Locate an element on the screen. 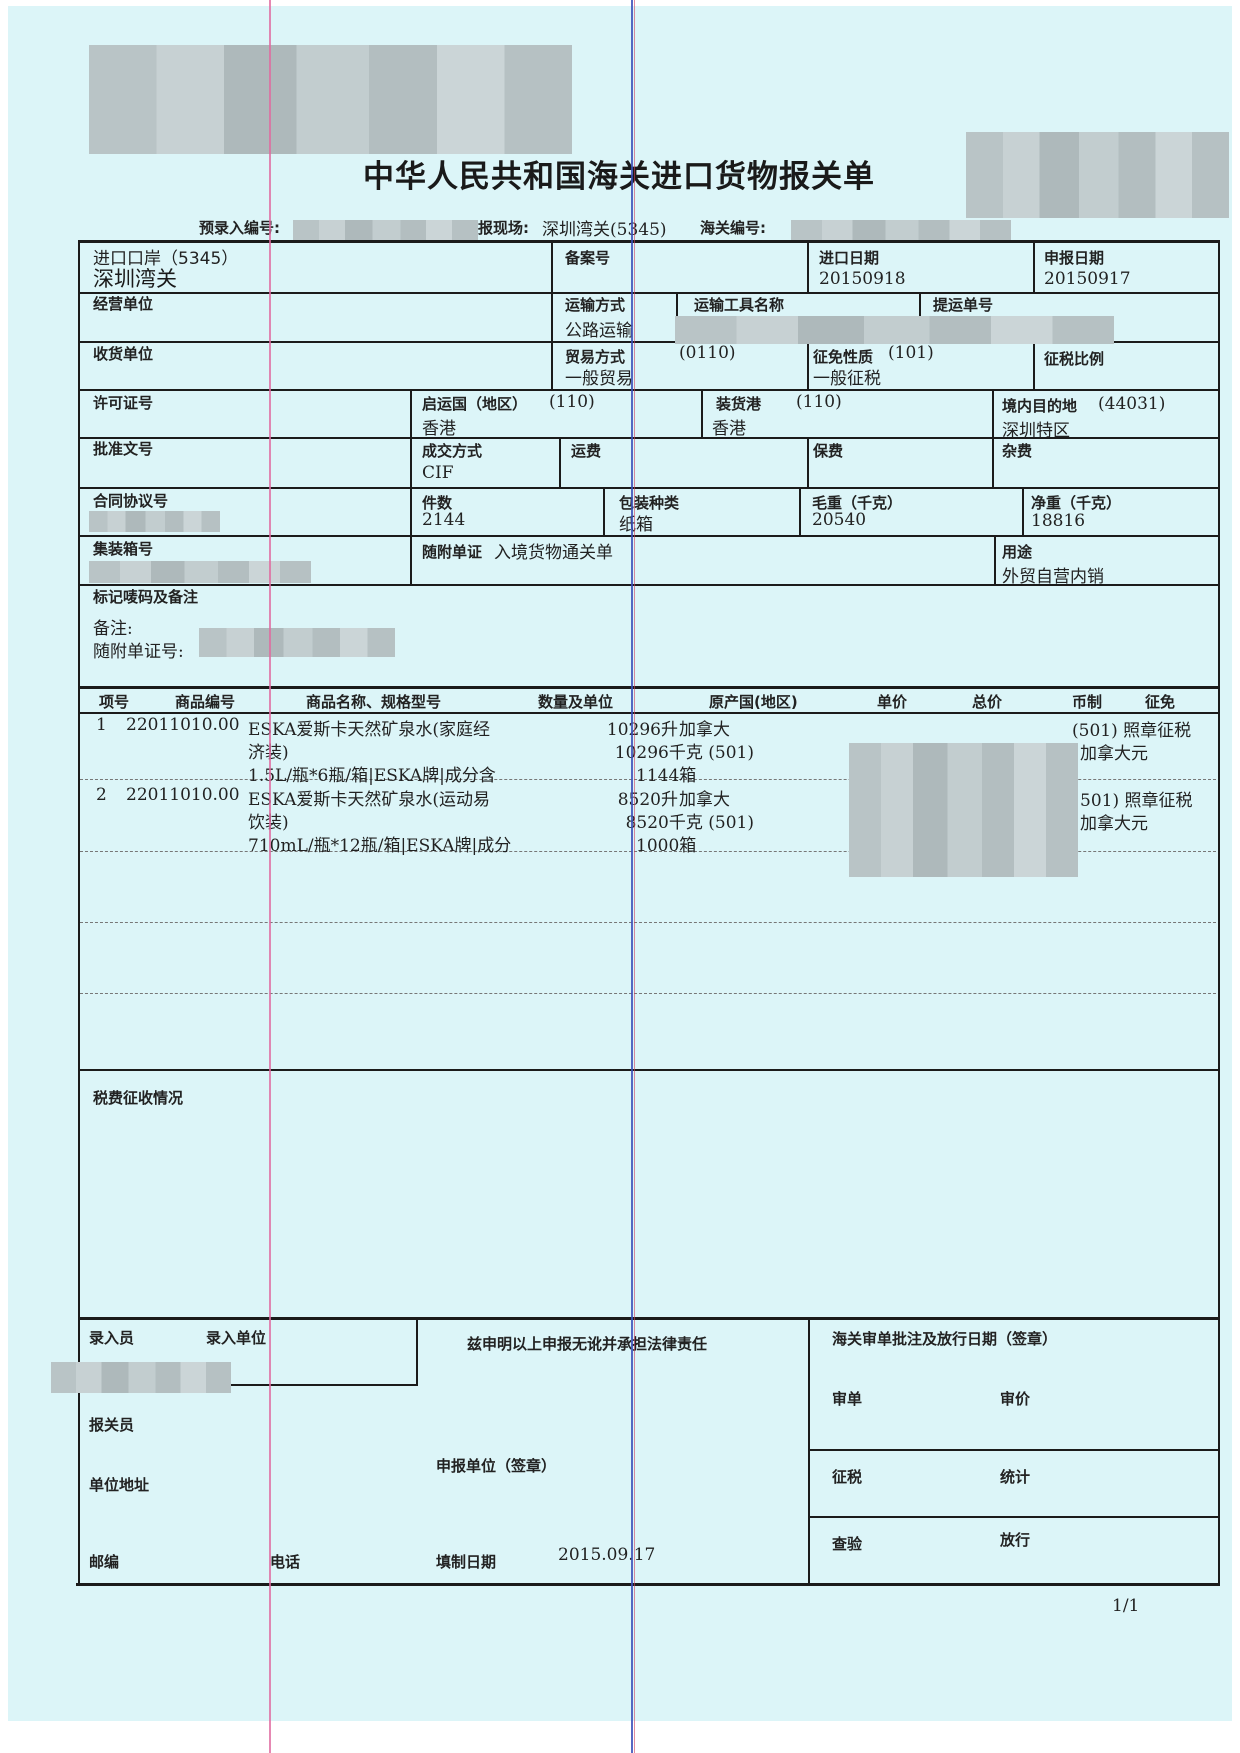 The width and height of the screenshot is (1240, 1753). usage-value: 外贸自营内销 is located at coordinates (1053, 577).